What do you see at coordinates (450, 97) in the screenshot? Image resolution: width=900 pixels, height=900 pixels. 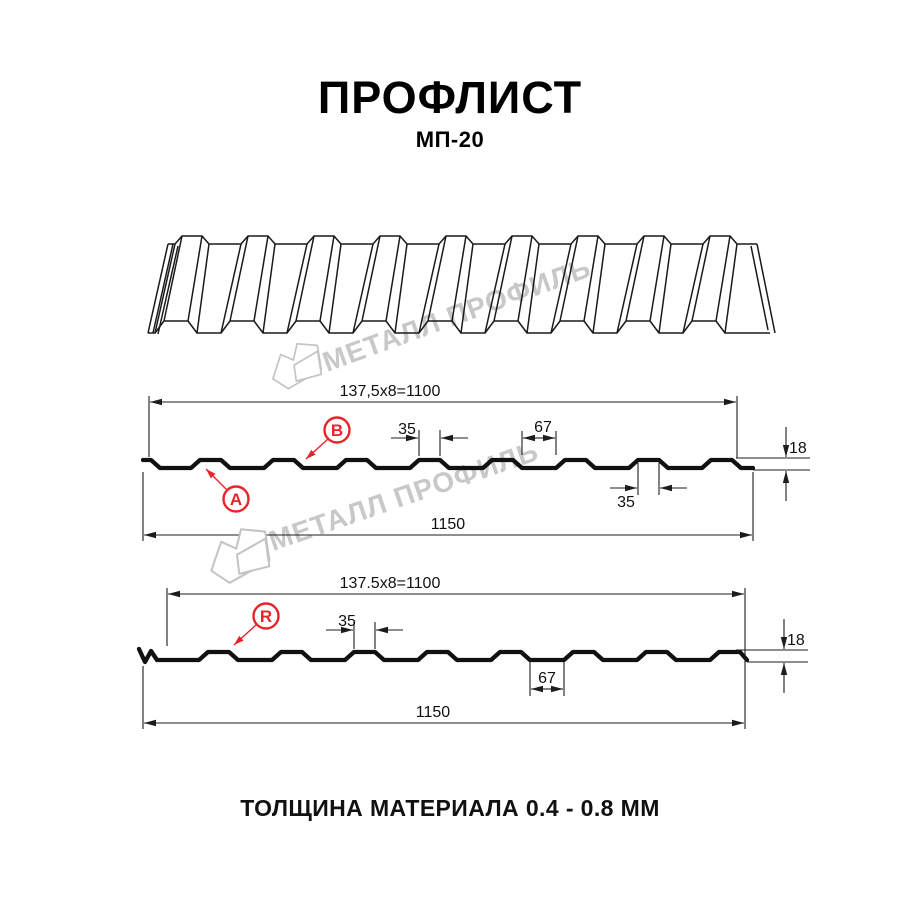 I see `page-title: ПРОФЛИСТ` at bounding box center [450, 97].